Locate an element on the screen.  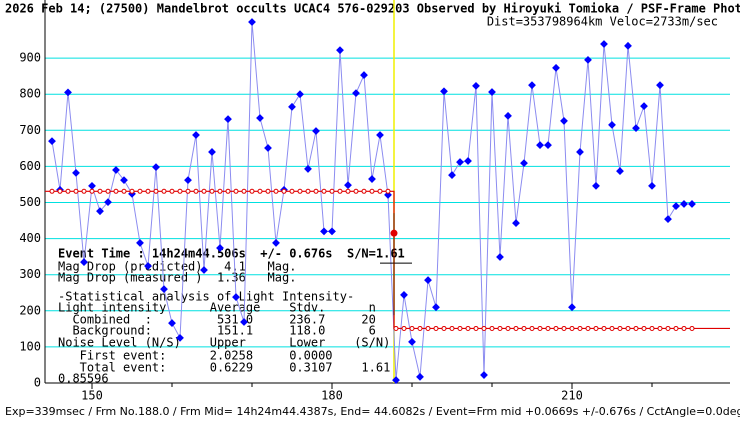
y-tick-label: 500 is located at coordinates (30, 202).